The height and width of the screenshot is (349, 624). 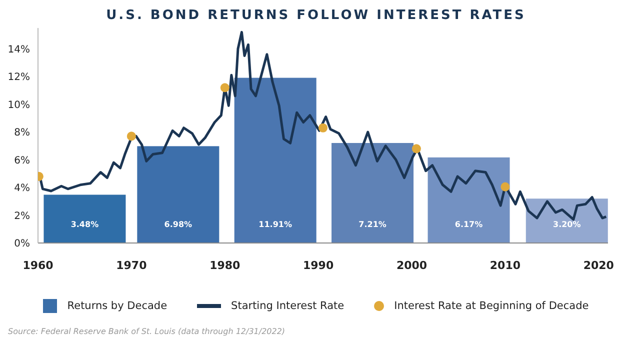 I want to click on y-tick-label: 6%, so click(x=22, y=160).